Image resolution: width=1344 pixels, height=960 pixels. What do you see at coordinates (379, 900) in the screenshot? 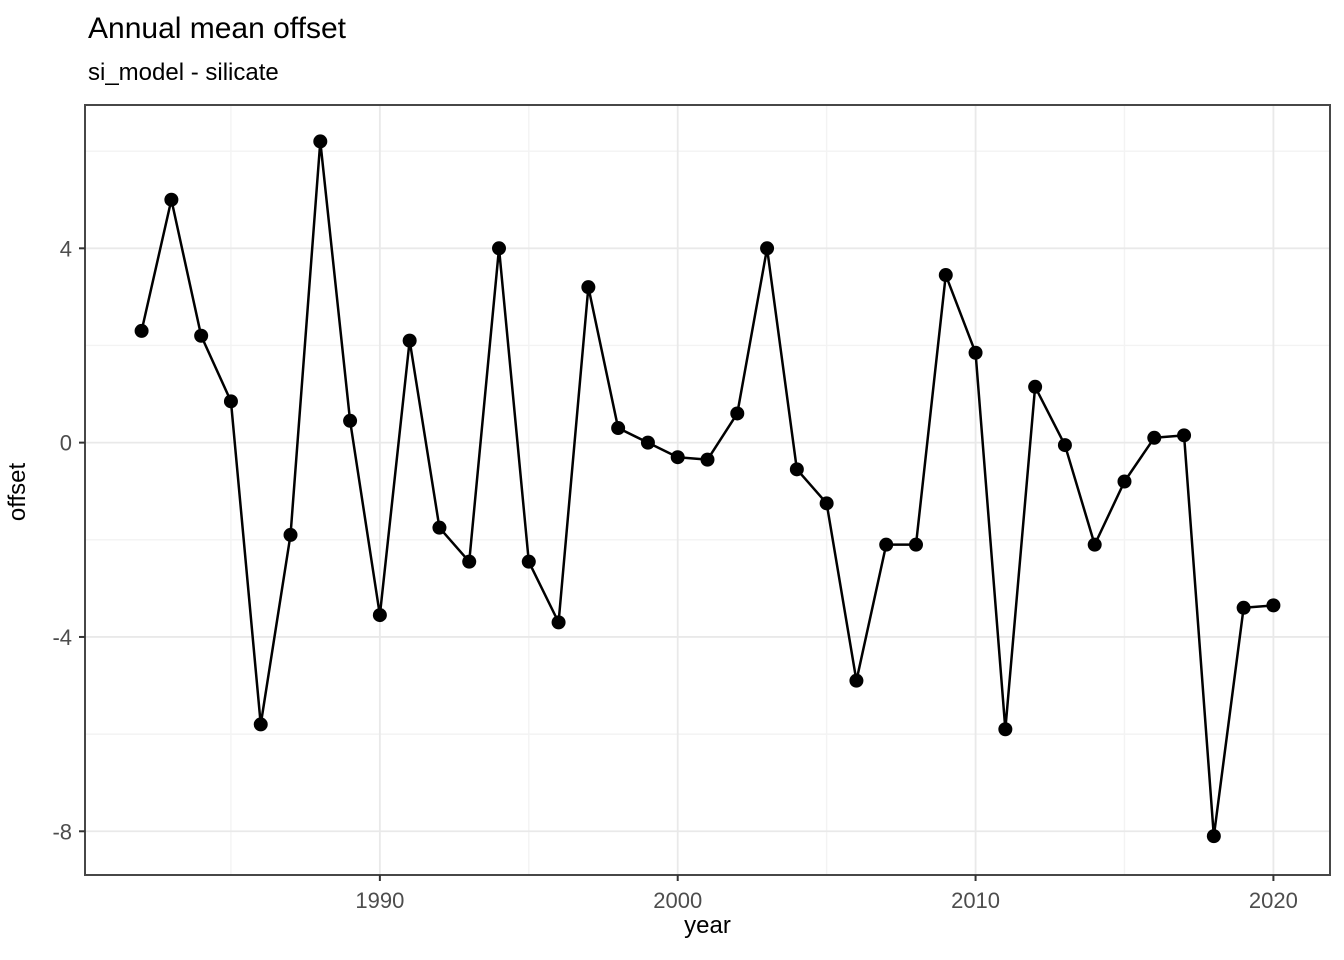
I see `x-tick-label: 1990` at bounding box center [379, 900].